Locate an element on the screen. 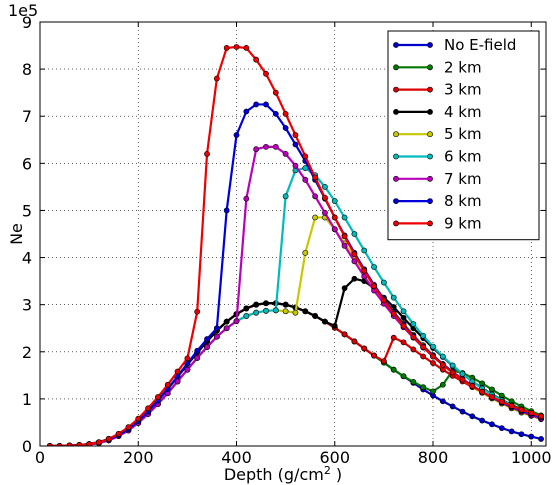 The image size is (556, 485). legend-label: 9 km is located at coordinates (463, 223).